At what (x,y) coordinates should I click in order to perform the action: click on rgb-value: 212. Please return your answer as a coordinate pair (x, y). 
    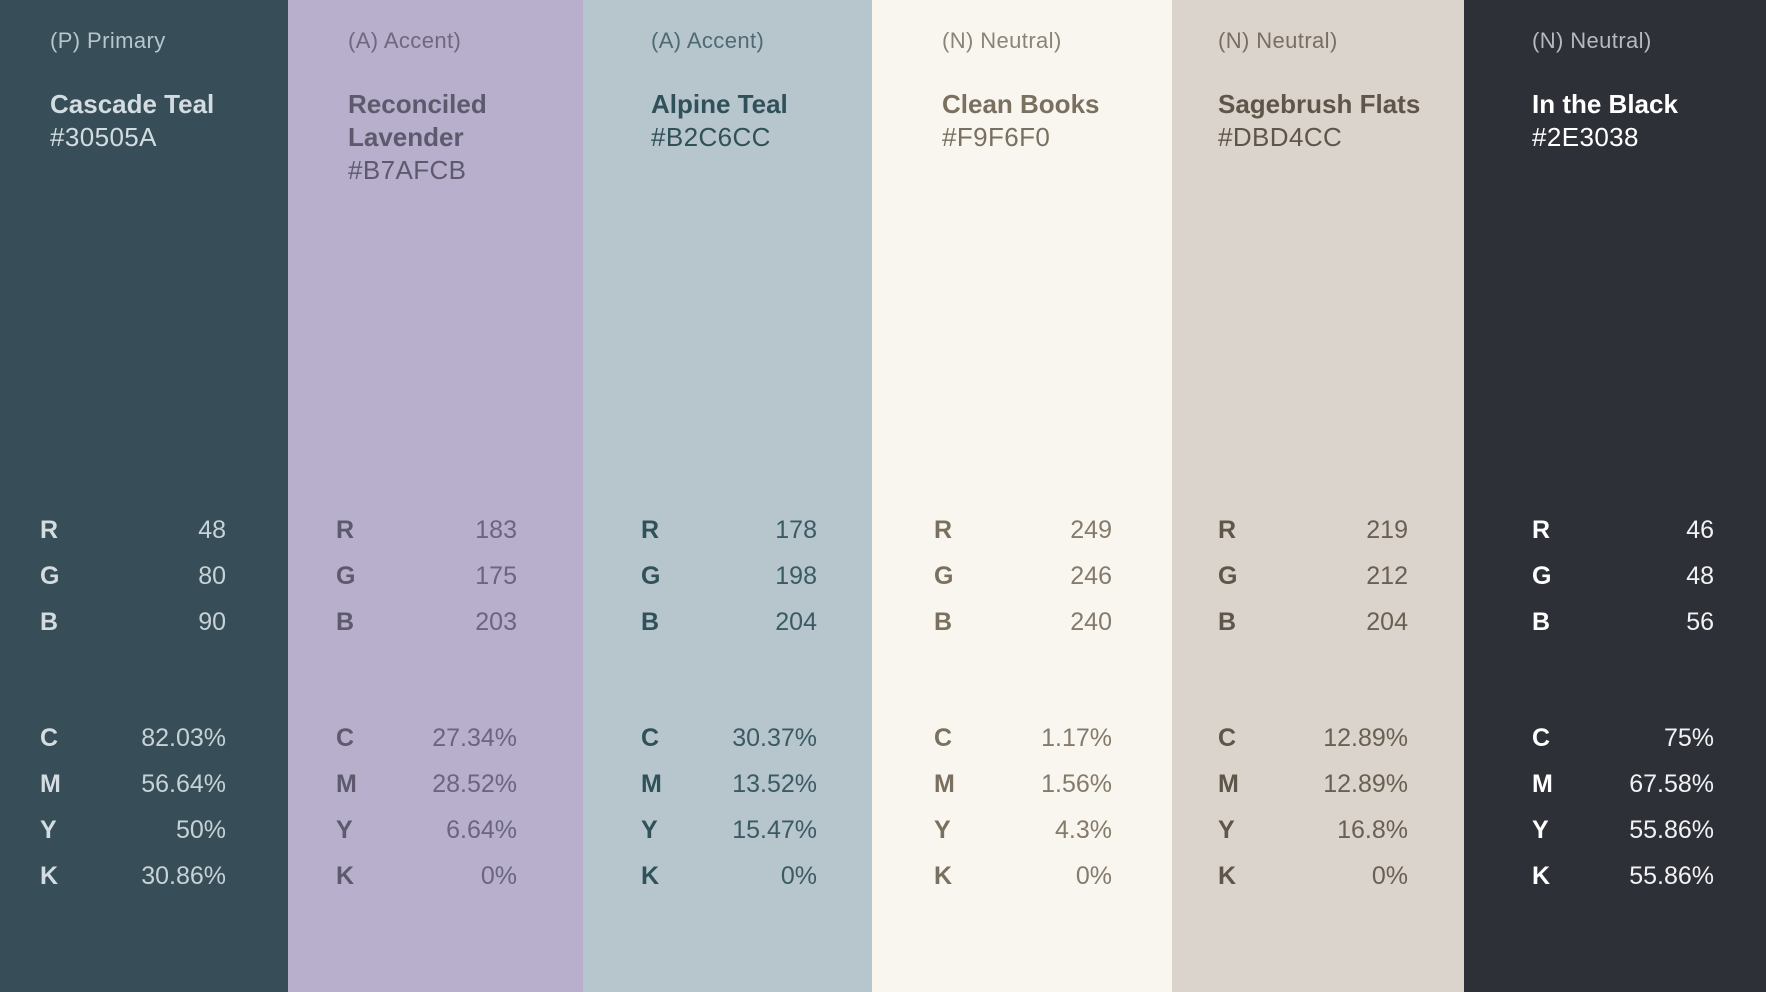
    Looking at the image, I should click on (1387, 575).